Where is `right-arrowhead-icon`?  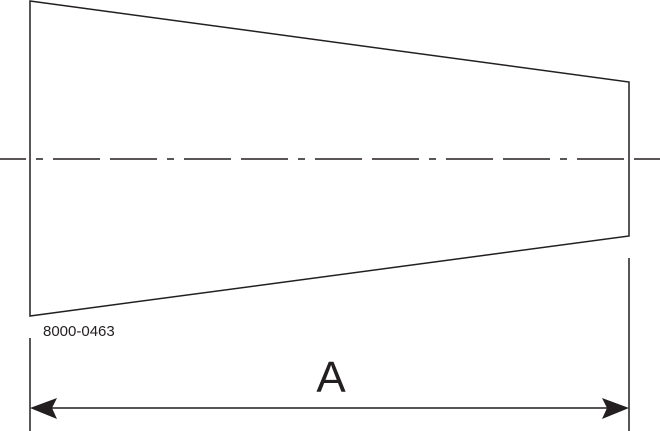 right-arrowhead-icon is located at coordinates (615, 408).